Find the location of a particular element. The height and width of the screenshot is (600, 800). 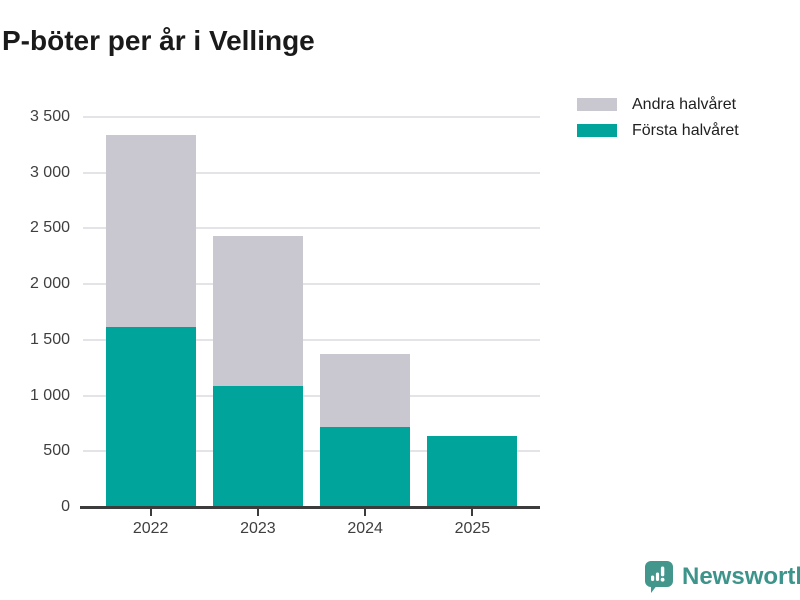

y-axis-tick-label: 1 500 is located at coordinates (49, 339).